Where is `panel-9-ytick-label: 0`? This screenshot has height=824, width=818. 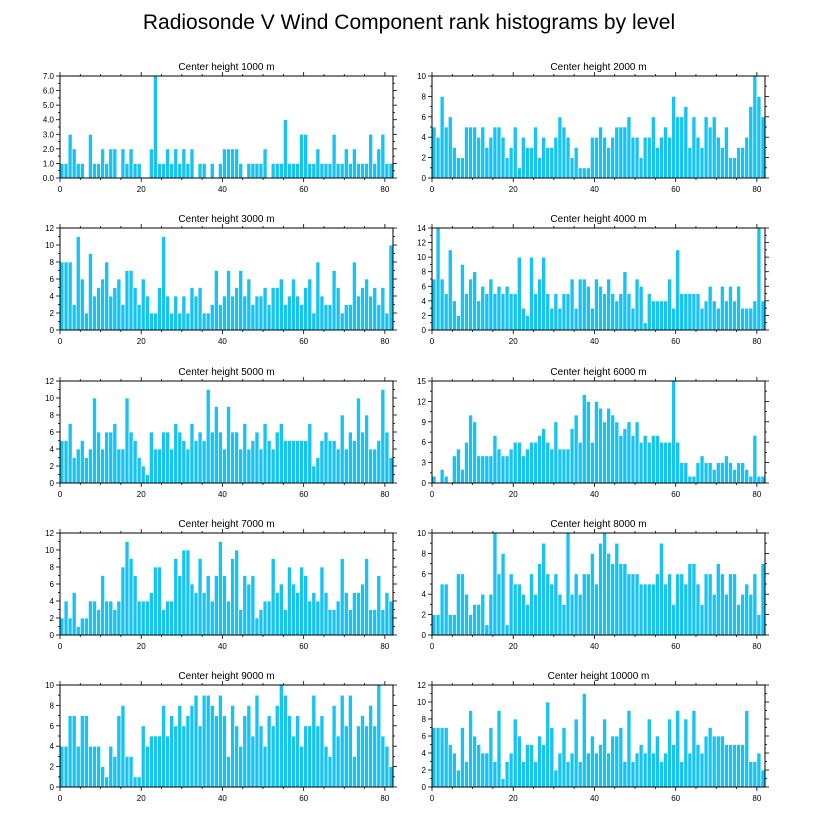 panel-9-ytick-label: 0 is located at coordinates (52, 787).